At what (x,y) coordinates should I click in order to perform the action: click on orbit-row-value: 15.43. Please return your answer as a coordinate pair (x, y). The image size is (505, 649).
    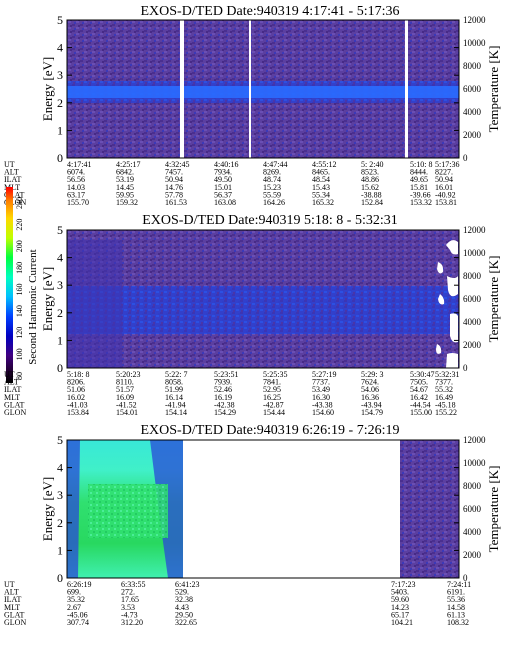
    Looking at the image, I should click on (321, 187).